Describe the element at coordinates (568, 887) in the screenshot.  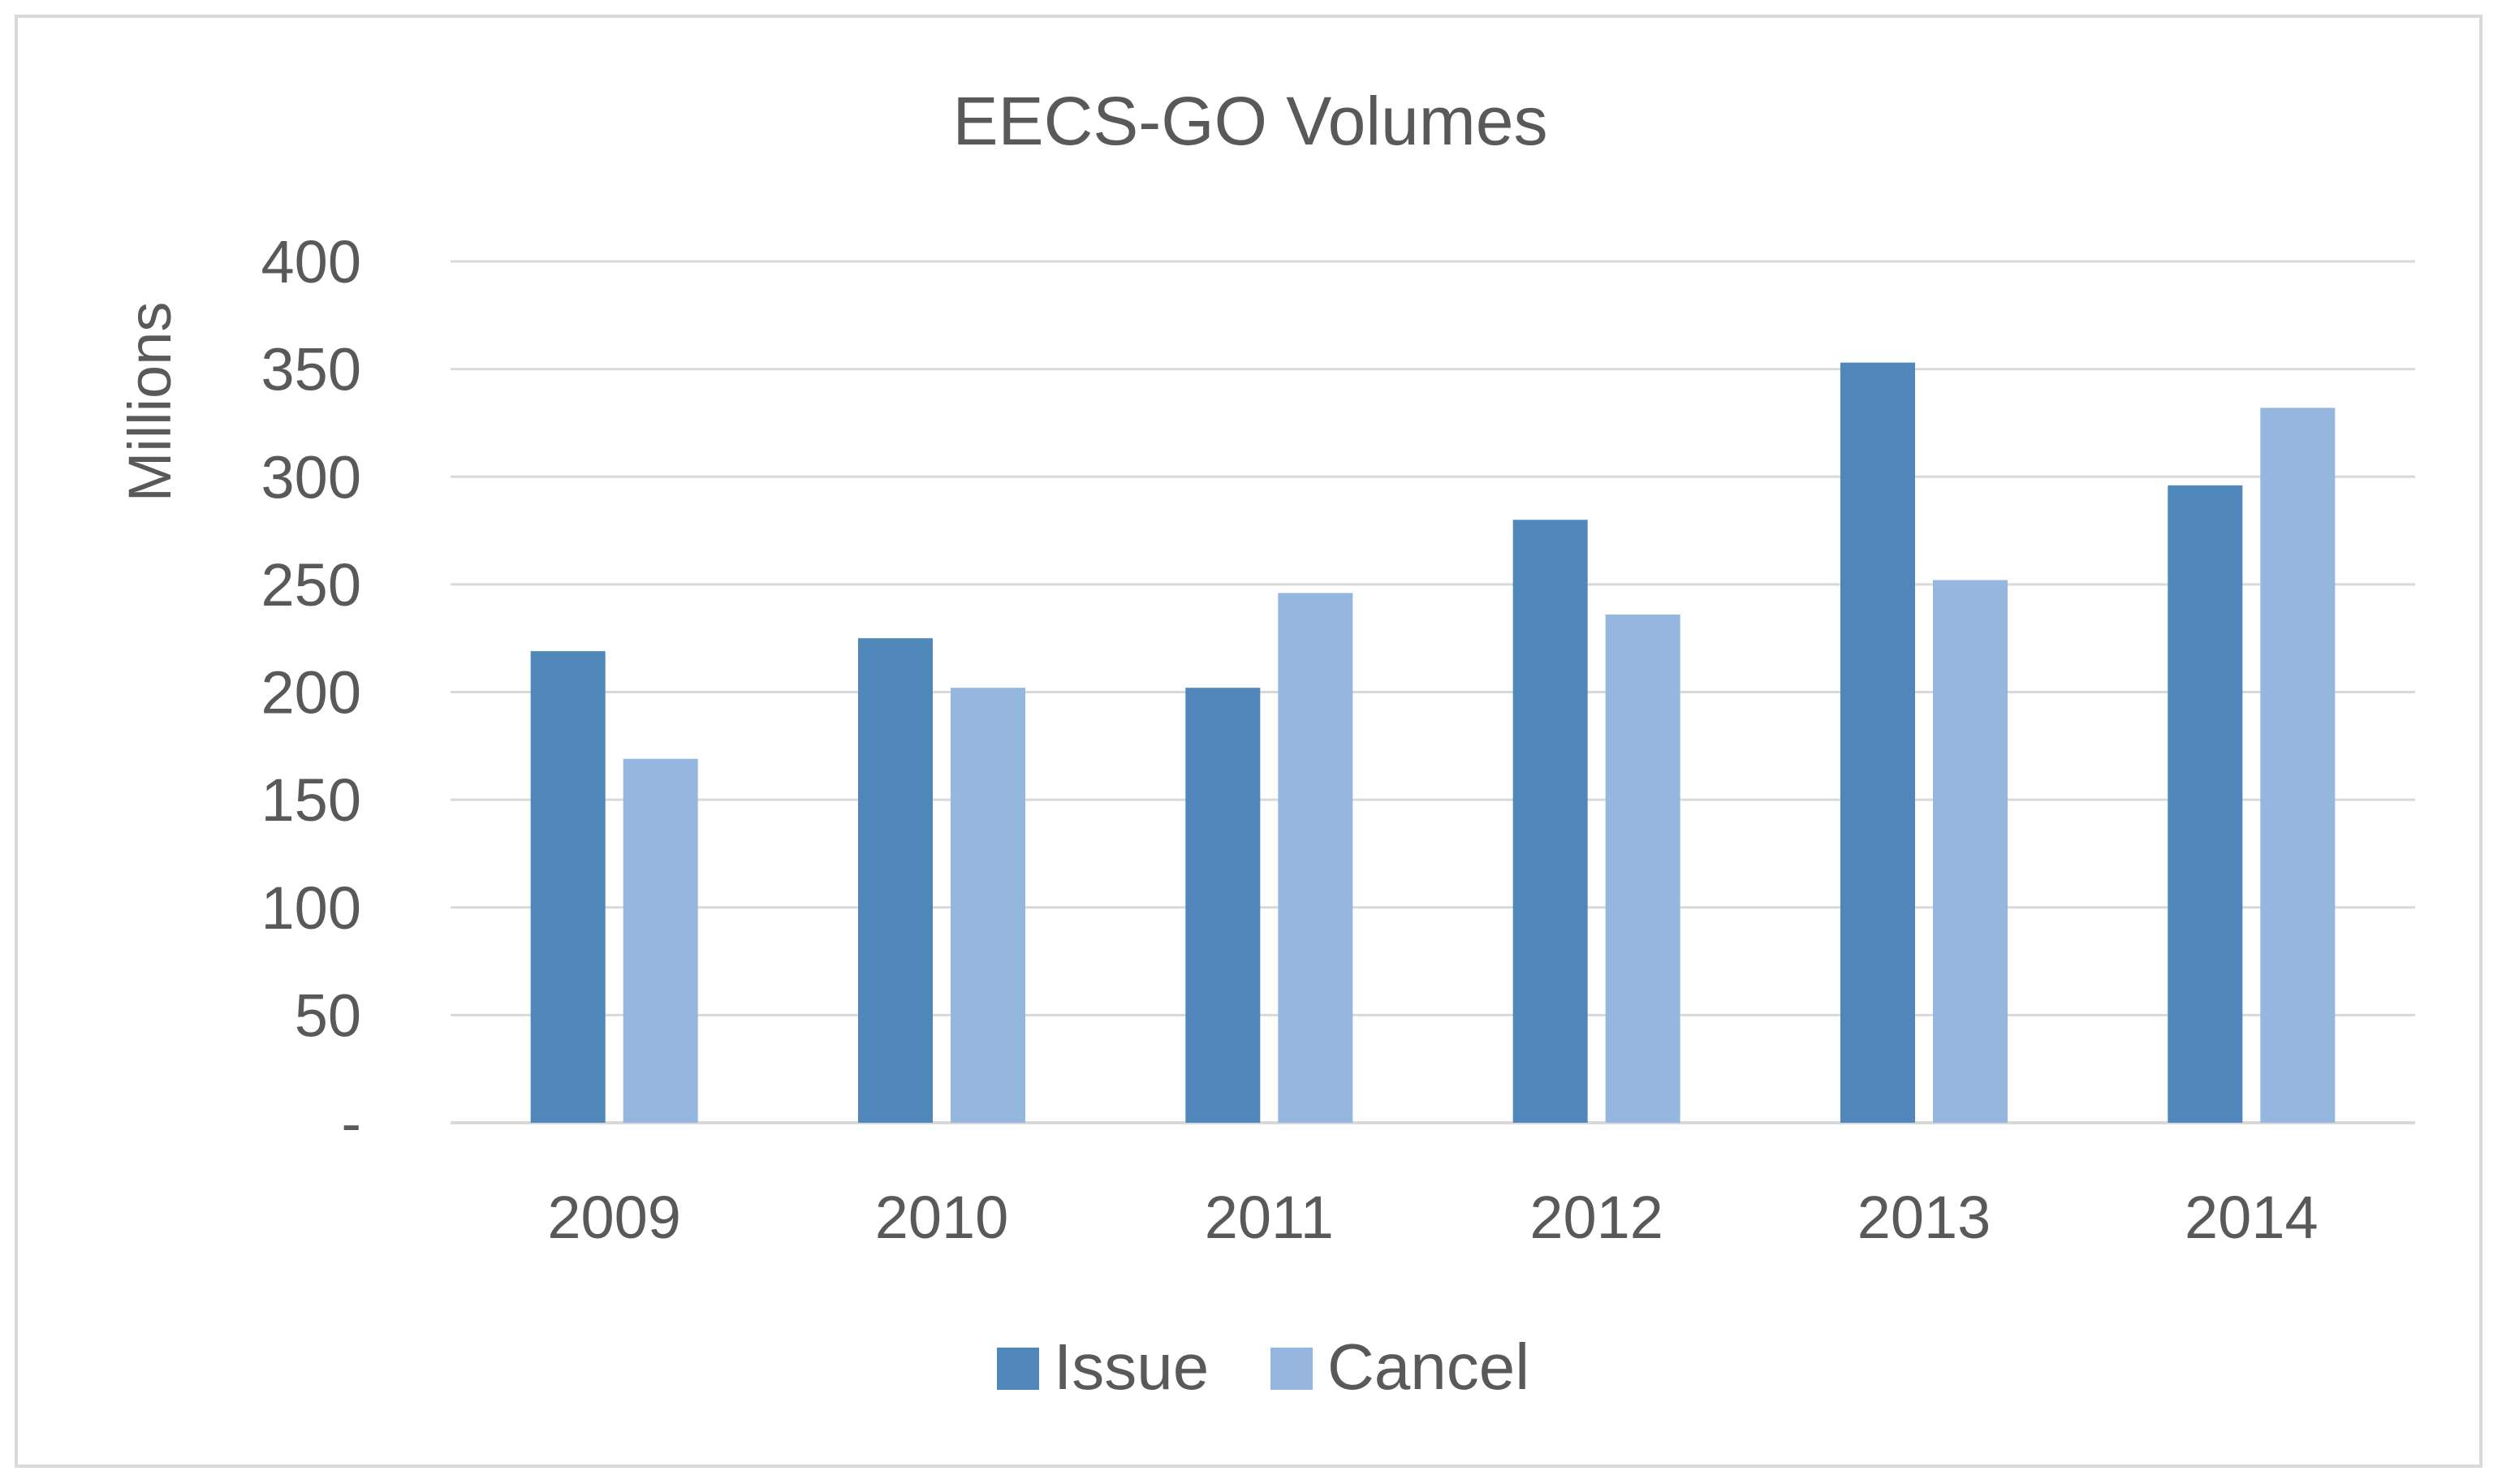
I see `bar-issue-2009` at that location.